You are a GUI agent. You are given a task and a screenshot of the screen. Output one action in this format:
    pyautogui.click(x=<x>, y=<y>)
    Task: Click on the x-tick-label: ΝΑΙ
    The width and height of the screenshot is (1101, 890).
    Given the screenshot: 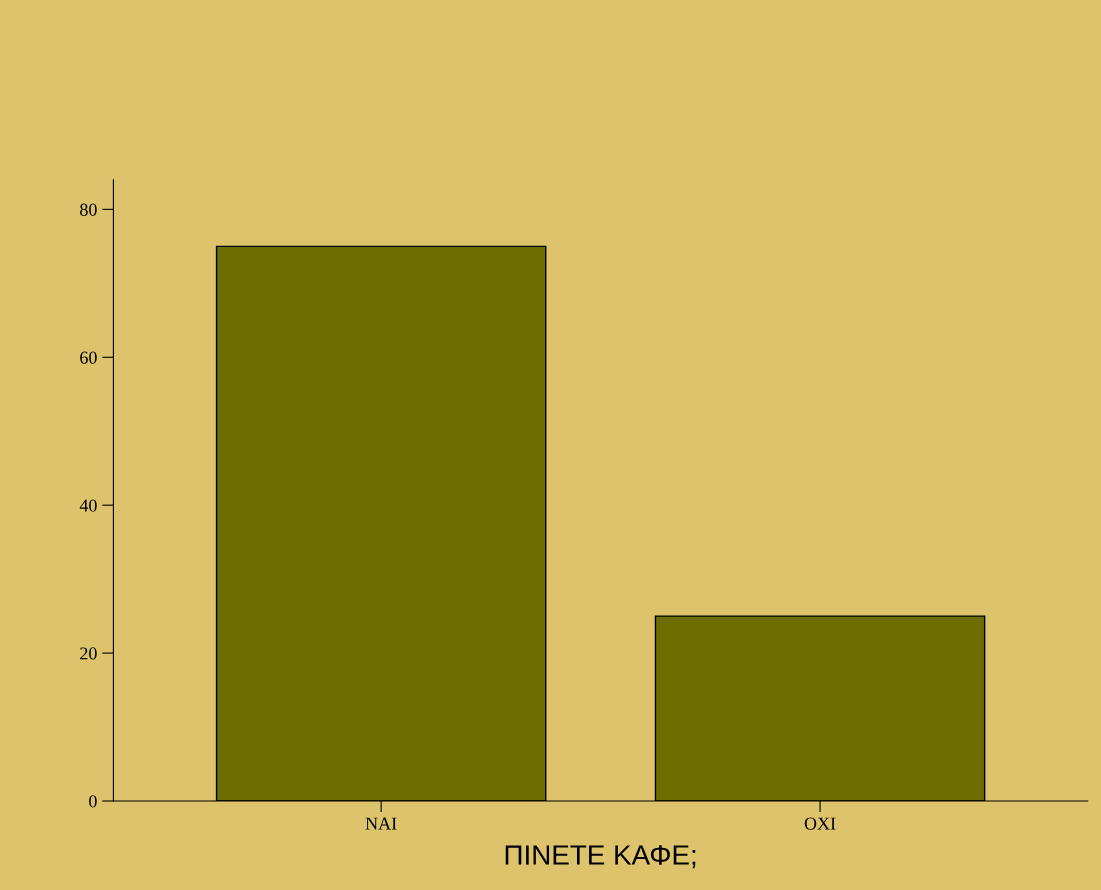 What is the action you would take?
    pyautogui.click(x=381, y=823)
    